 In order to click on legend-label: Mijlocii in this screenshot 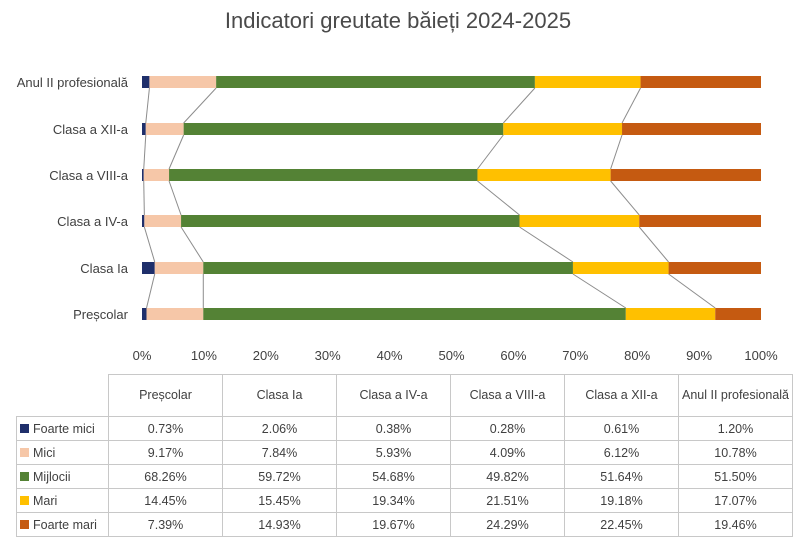, I will do `click(52, 476)`.